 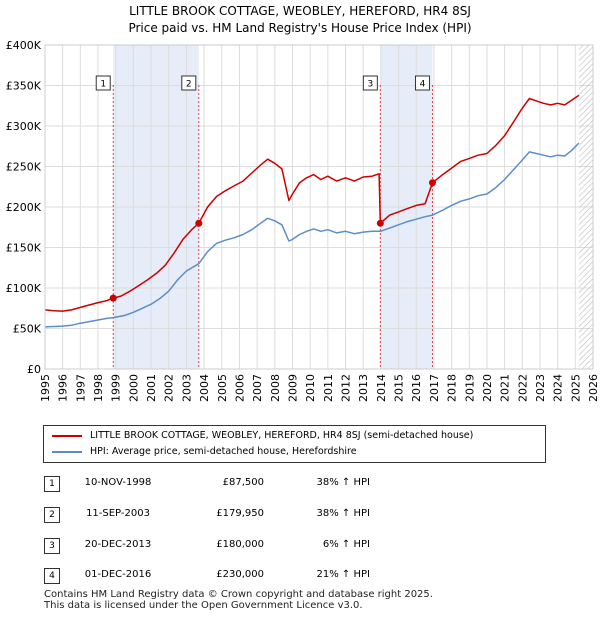 What do you see at coordinates (239, 388) in the screenshot?
I see `x-tick-label: 2006` at bounding box center [239, 388].